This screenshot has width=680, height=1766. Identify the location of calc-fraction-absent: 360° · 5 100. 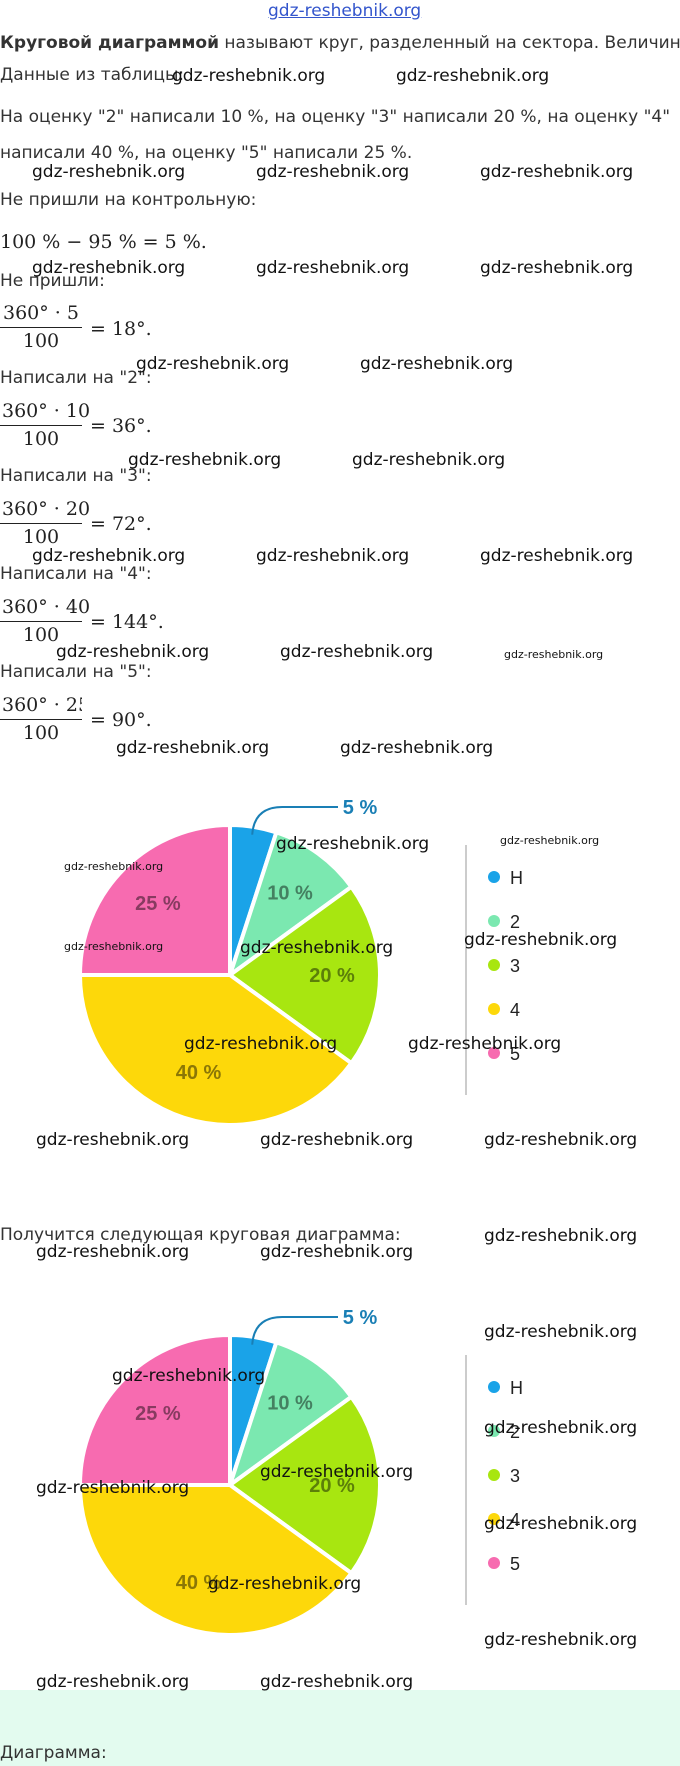
(41, 327).